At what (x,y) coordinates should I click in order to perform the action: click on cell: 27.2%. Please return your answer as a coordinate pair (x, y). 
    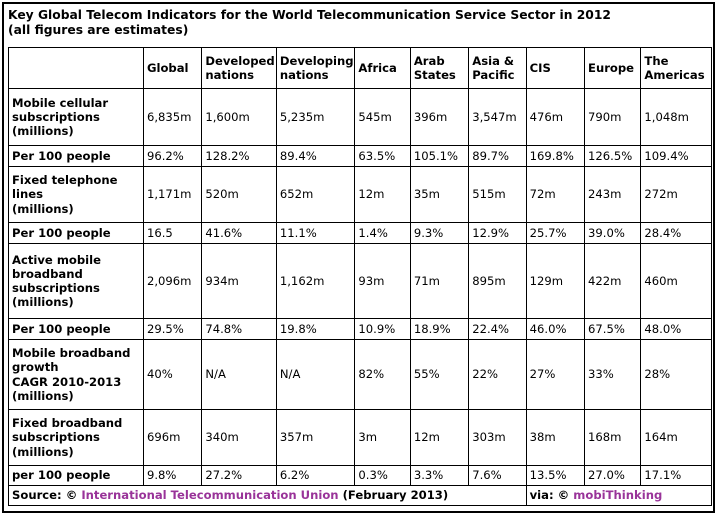
    Looking at the image, I should click on (239, 475).